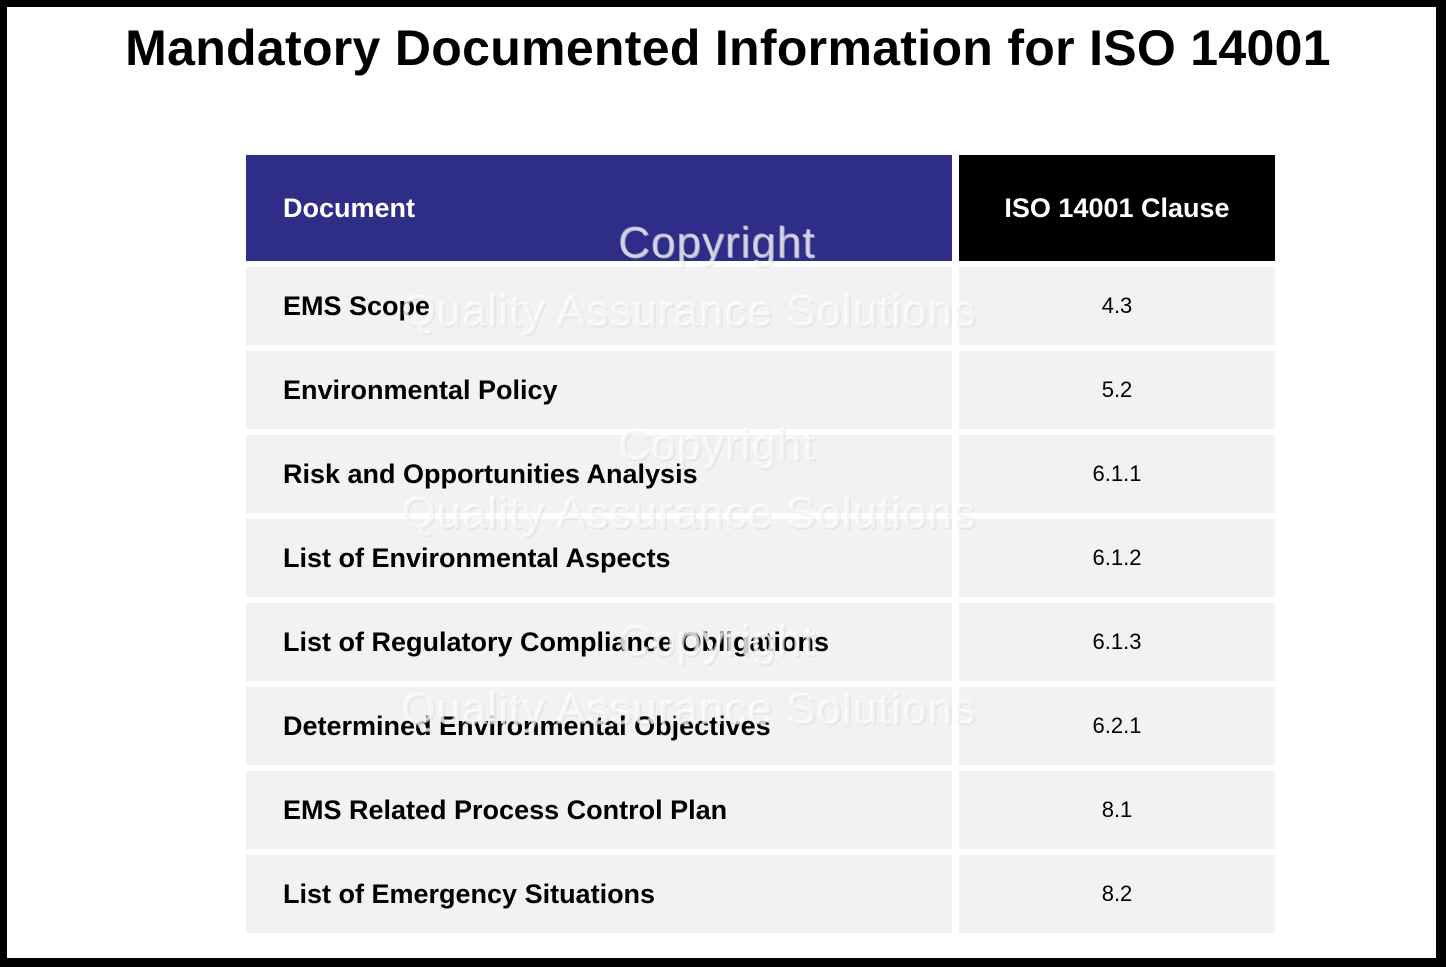 The image size is (1446, 967). Describe the element at coordinates (599, 810) in the screenshot. I see `document-cell: EMS Related Process Control Plan` at that location.